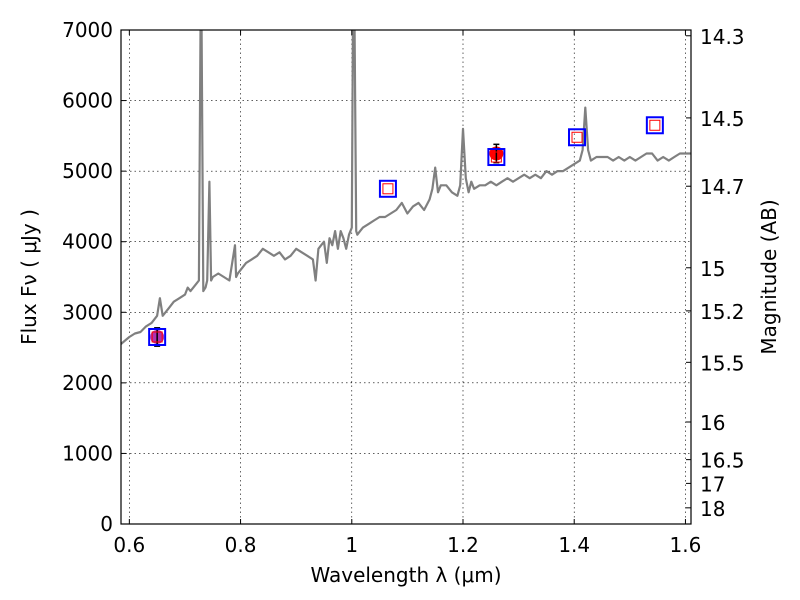 This screenshot has height=600, width=800. What do you see at coordinates (722, 312) in the screenshot?
I see `right-tick-label: 15.2` at bounding box center [722, 312].